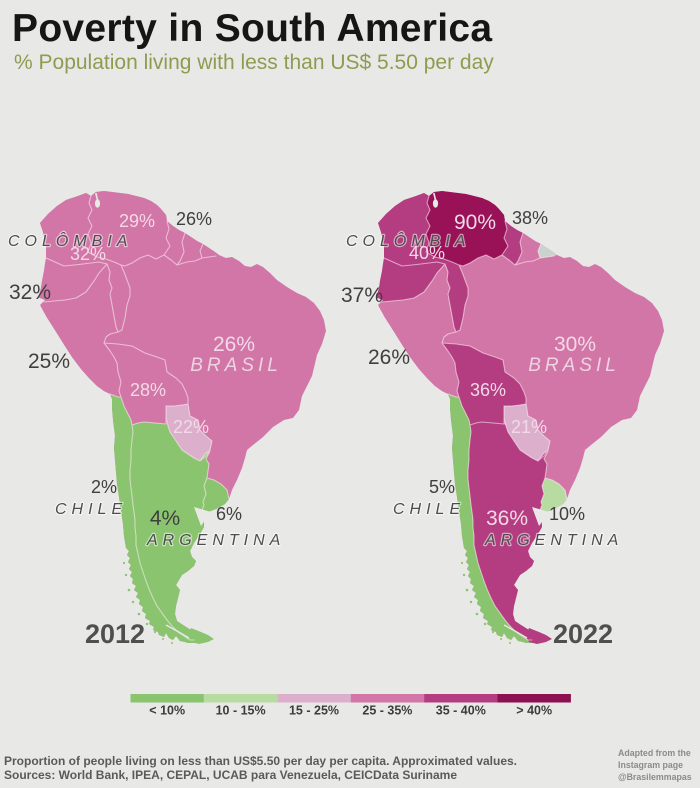  Describe the element at coordinates (583, 634) in the screenshot. I see `svg-text: 2022` at that location.